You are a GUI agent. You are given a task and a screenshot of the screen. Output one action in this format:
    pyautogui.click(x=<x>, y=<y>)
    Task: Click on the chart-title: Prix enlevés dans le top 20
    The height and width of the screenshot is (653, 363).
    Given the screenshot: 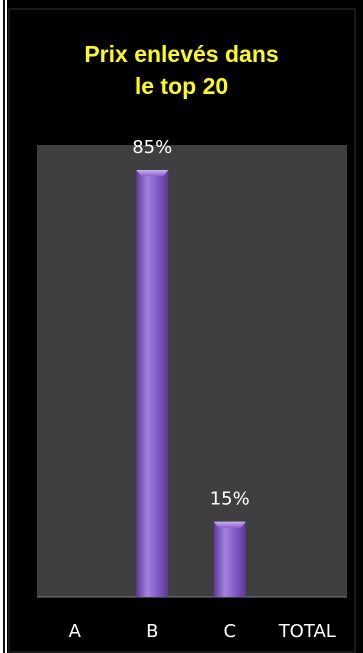 What is the action you would take?
    pyautogui.click(x=181, y=70)
    